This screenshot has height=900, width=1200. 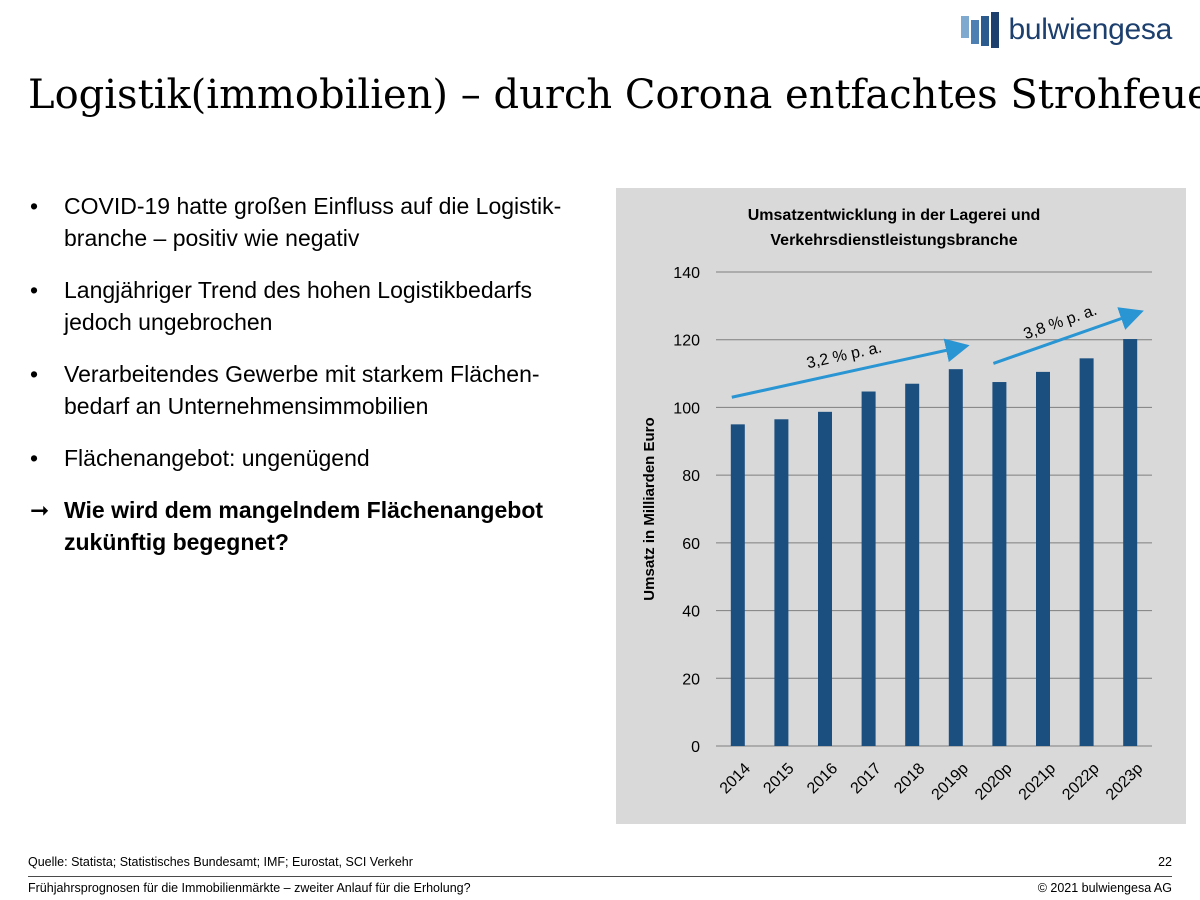 I want to click on y-tick-label: 140, so click(x=686, y=273).